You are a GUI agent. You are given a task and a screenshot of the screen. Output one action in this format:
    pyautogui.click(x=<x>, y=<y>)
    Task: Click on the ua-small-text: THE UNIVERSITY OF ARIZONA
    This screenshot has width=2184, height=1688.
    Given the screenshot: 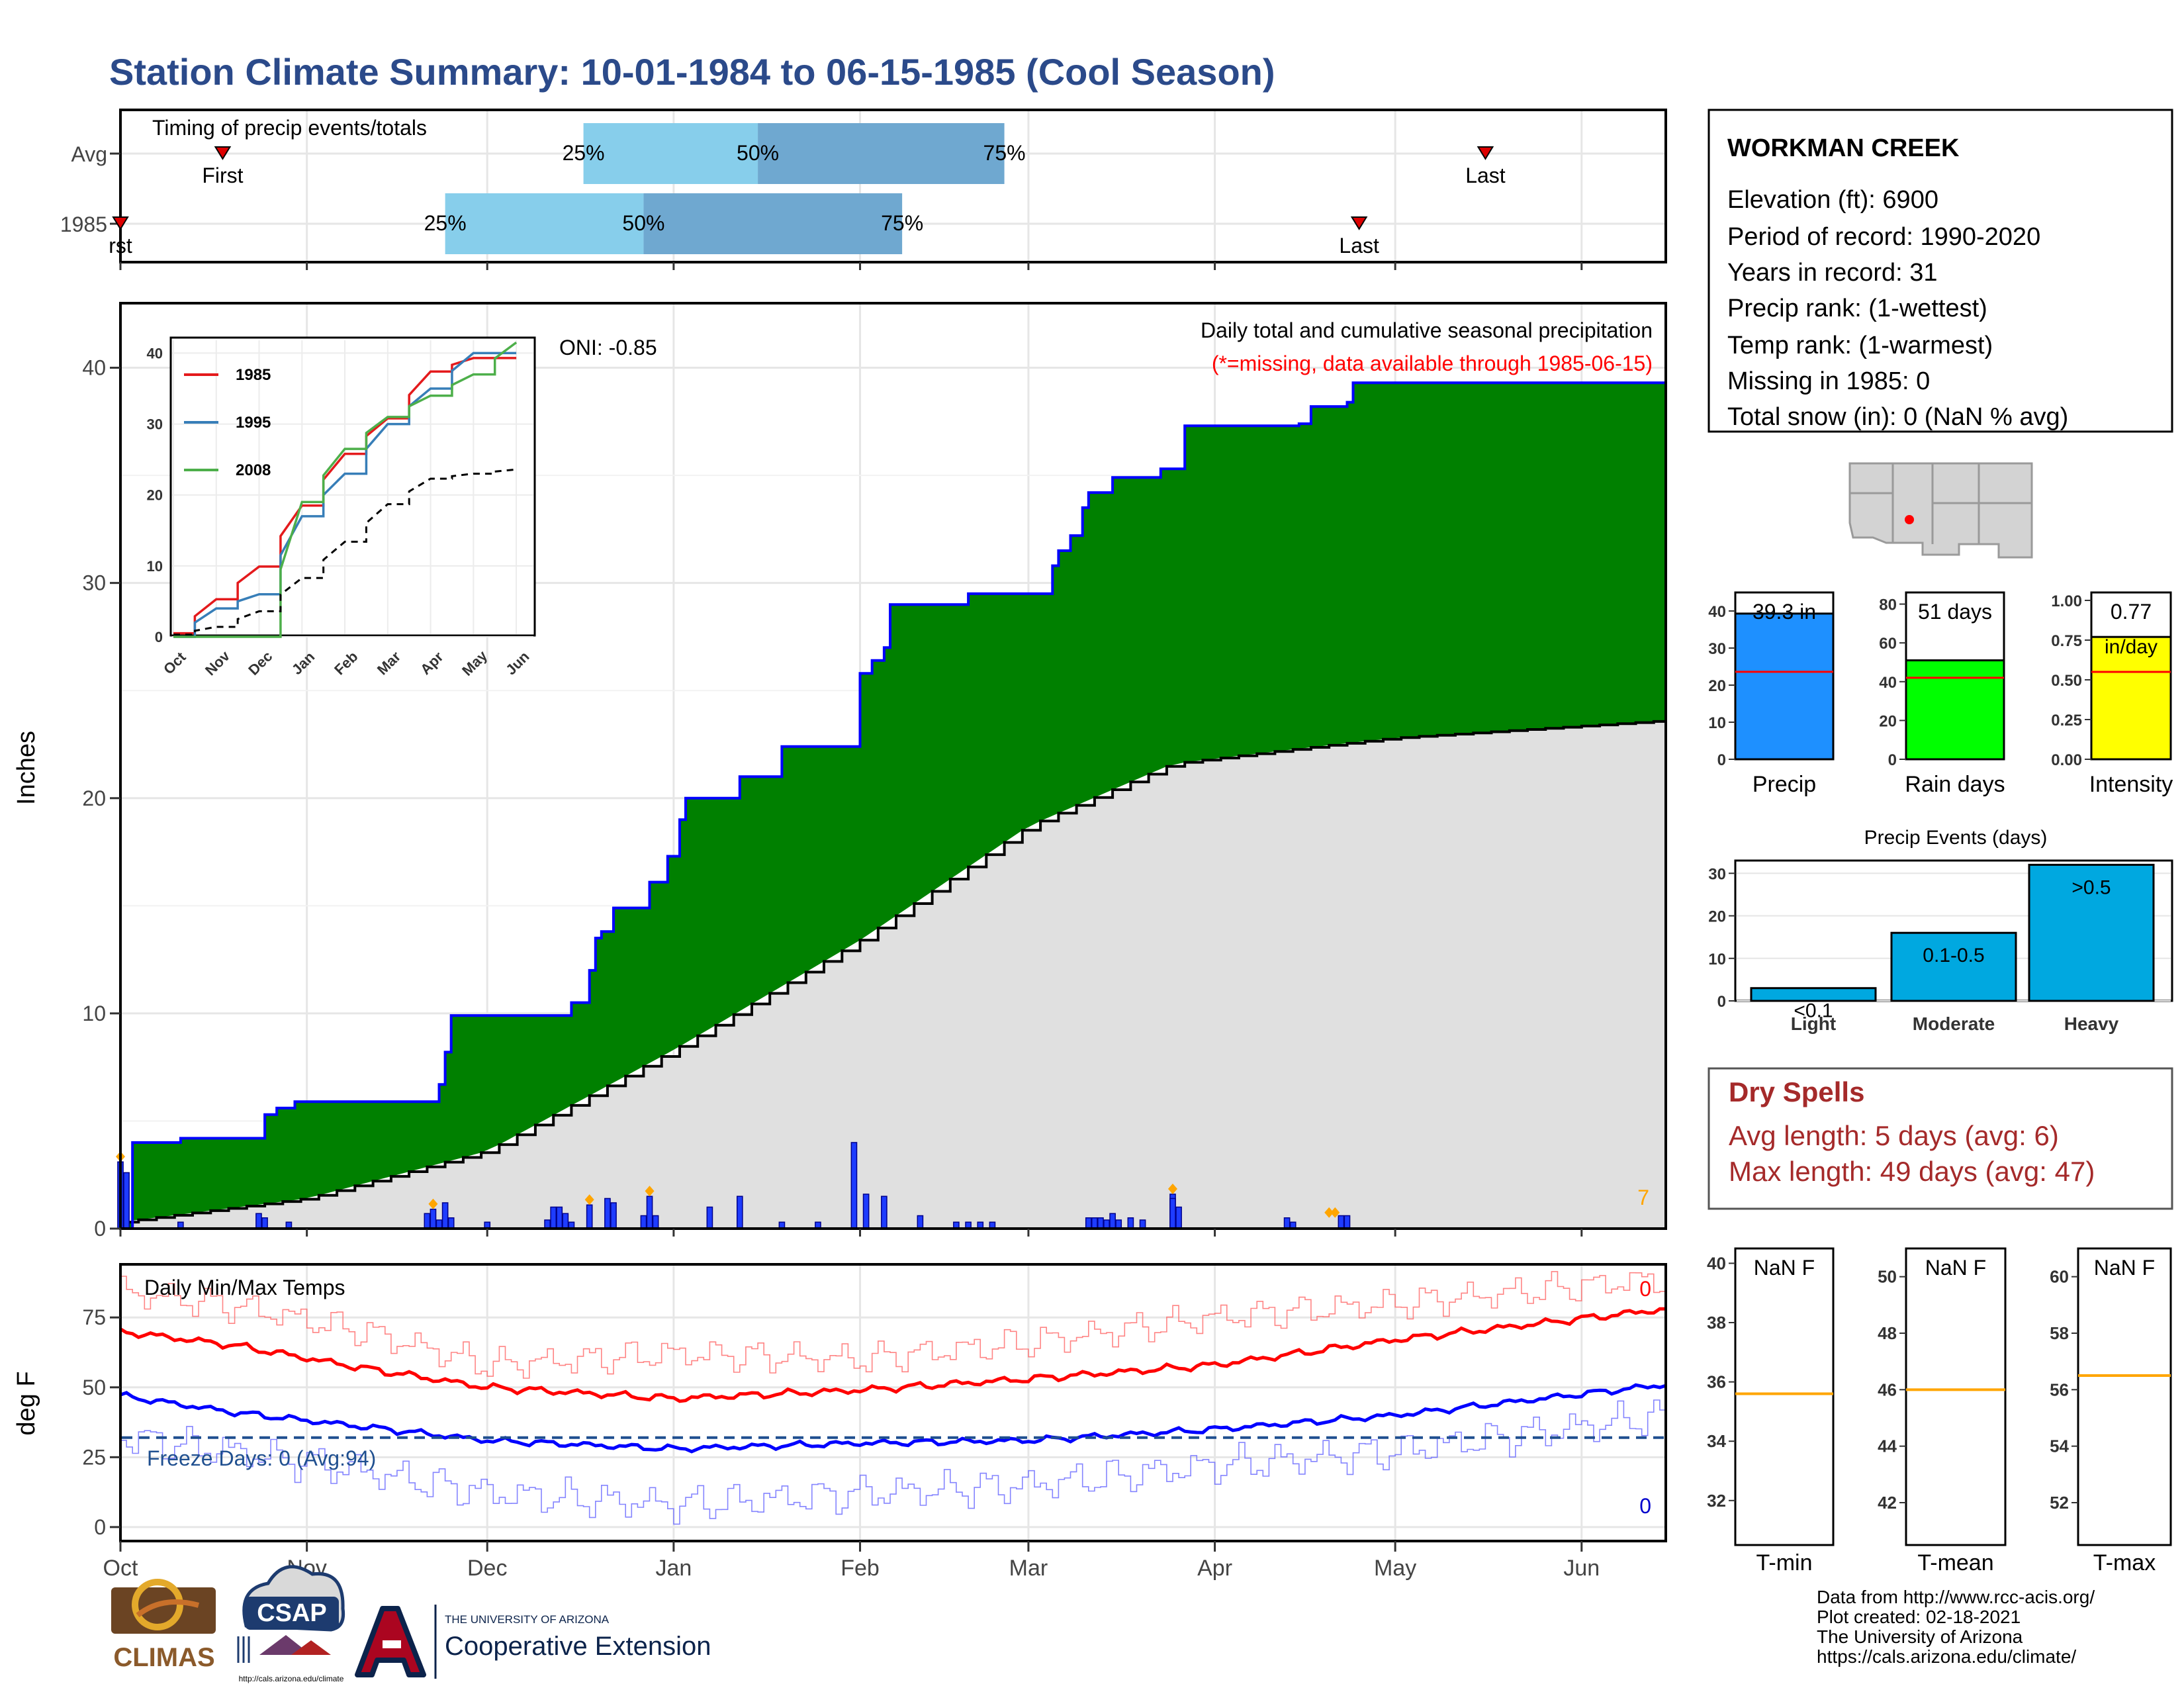 What is the action you would take?
    pyautogui.click(x=527, y=1619)
    